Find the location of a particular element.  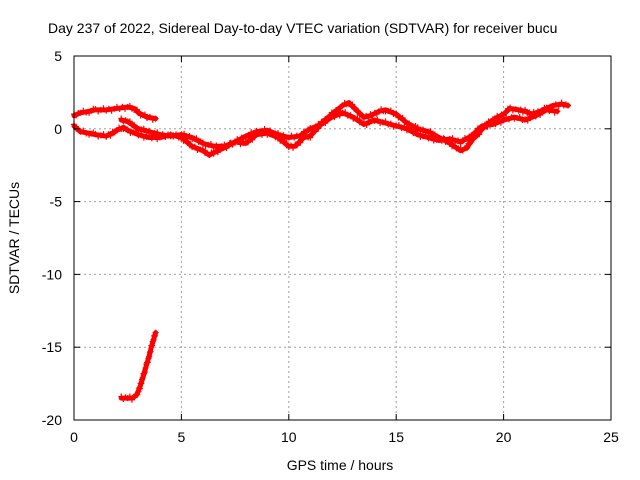

y-tick-label: -5 is located at coordinates (56, 202).